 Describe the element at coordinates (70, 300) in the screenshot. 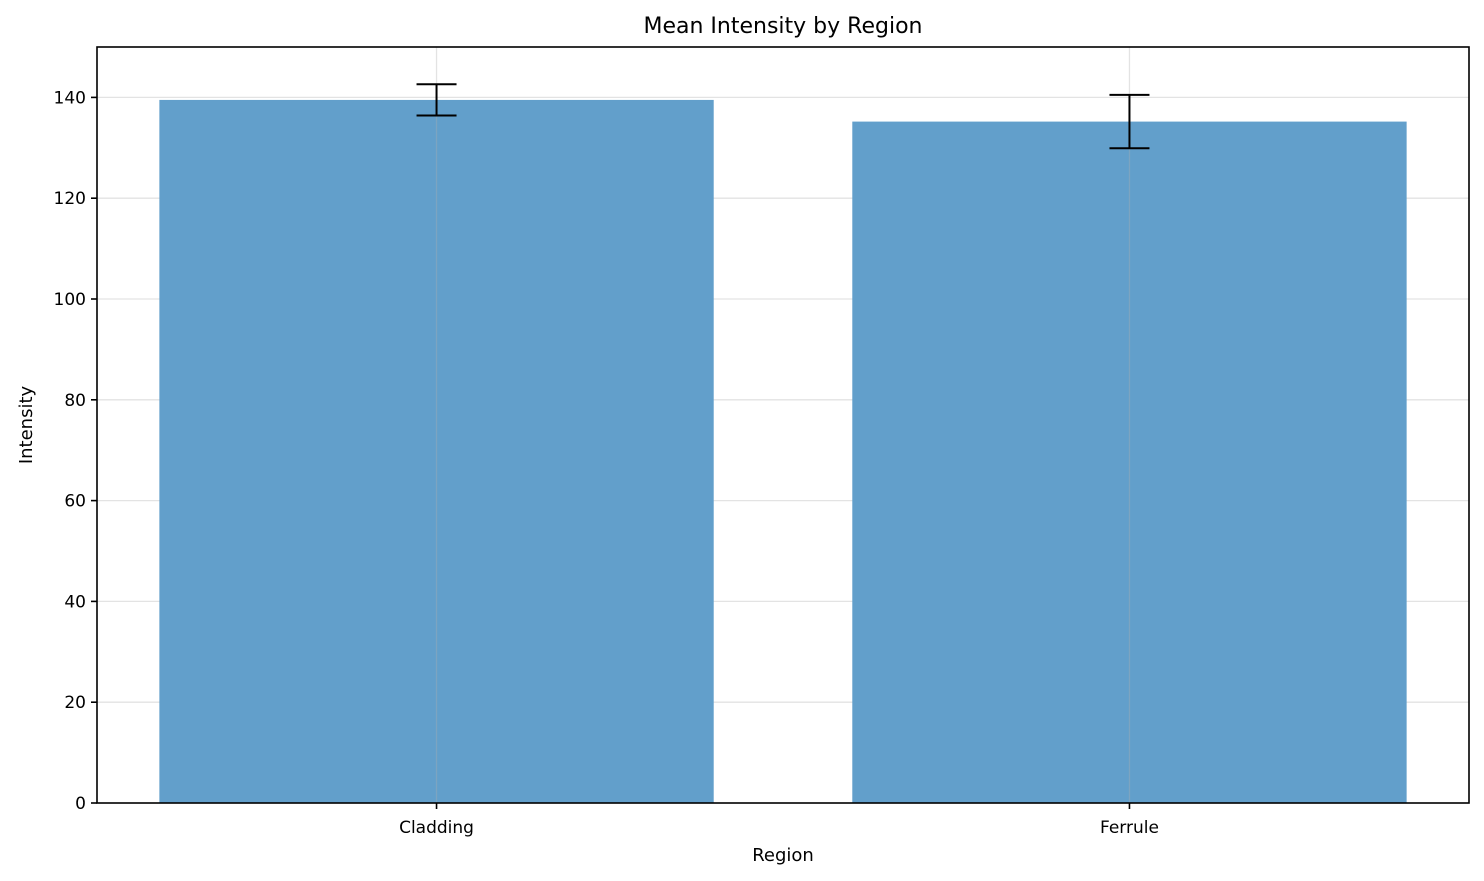

I see `y-tick-label: 100` at that location.